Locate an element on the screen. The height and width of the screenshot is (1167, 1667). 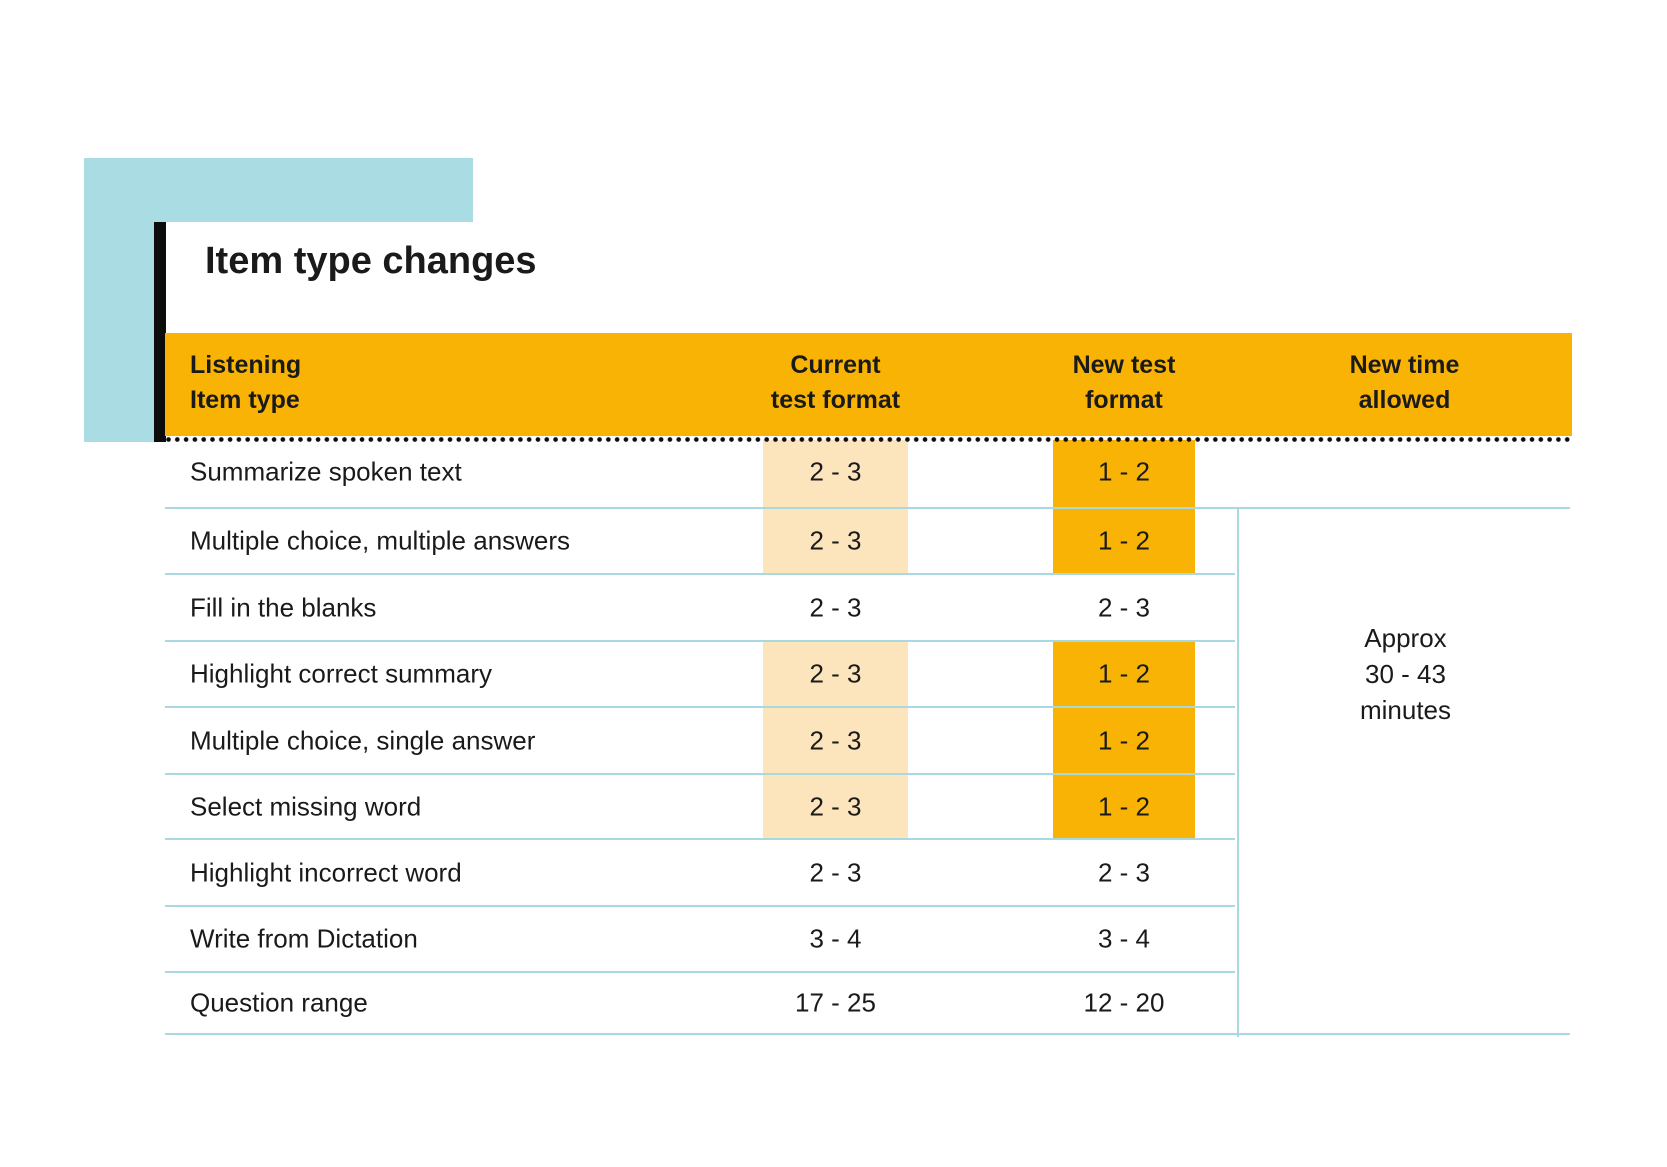
current-format-value: 3 - 4 is located at coordinates (835, 938).